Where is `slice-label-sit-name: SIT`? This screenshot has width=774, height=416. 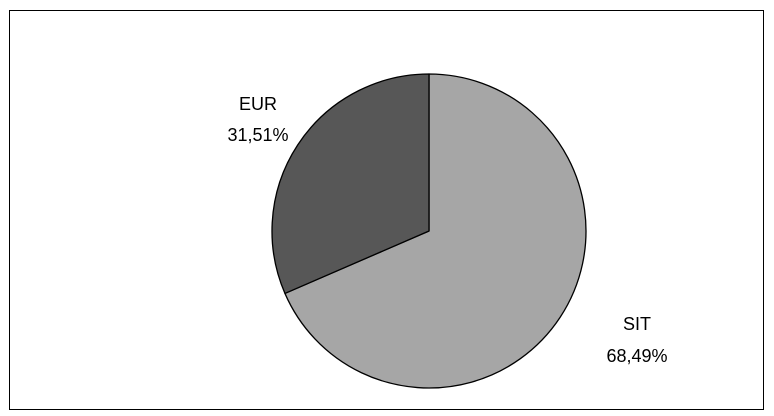
slice-label-sit-name: SIT is located at coordinates (637, 324).